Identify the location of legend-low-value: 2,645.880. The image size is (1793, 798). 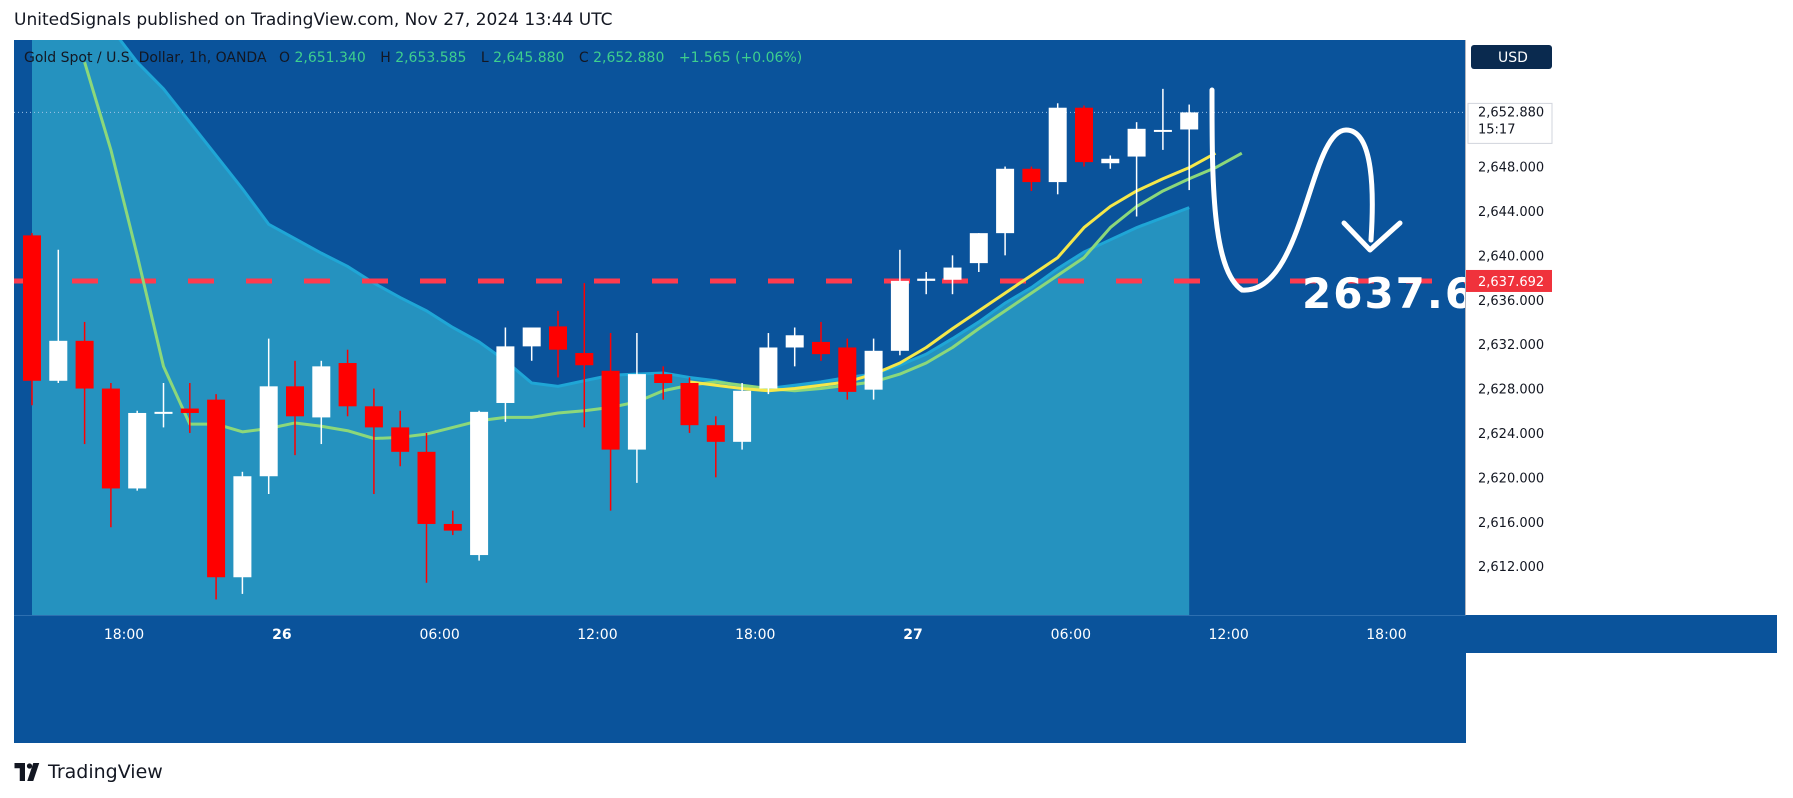
(528, 58).